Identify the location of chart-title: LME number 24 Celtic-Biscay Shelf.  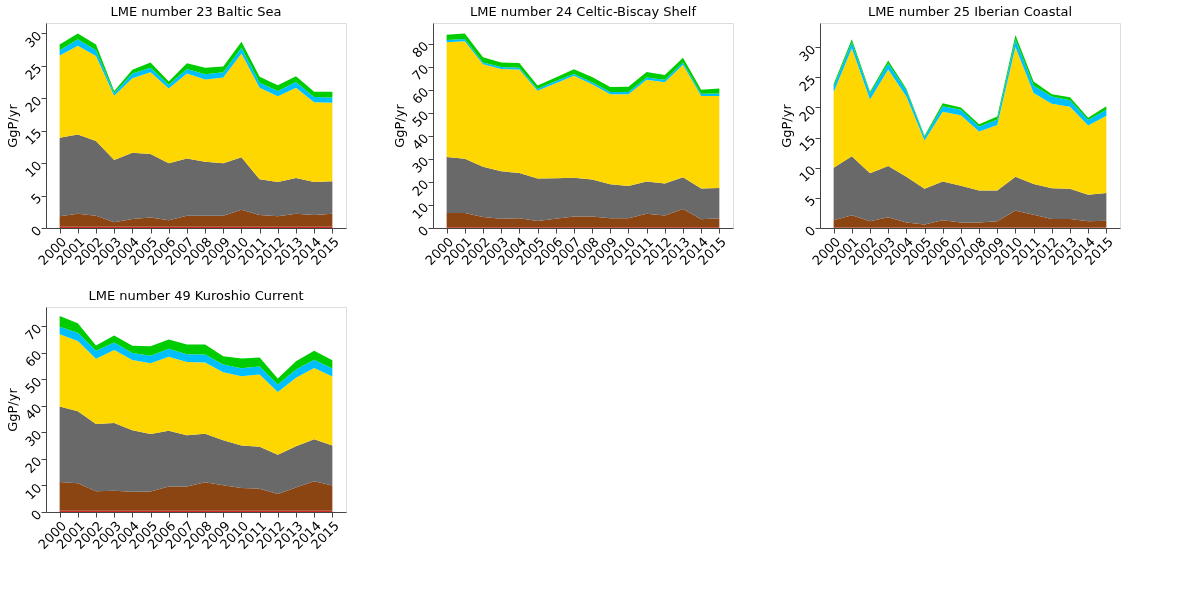
(583, 11).